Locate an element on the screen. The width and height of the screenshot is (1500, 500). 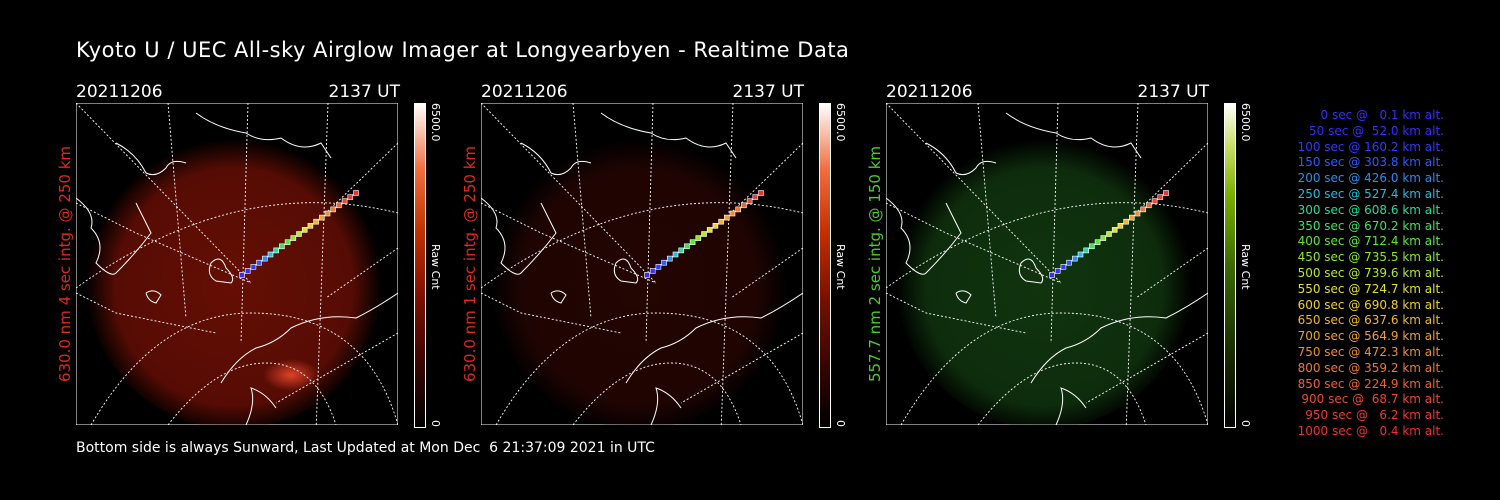
legend-entry: 150 sec @ 303.8 km alt. is located at coordinates (1370, 162).